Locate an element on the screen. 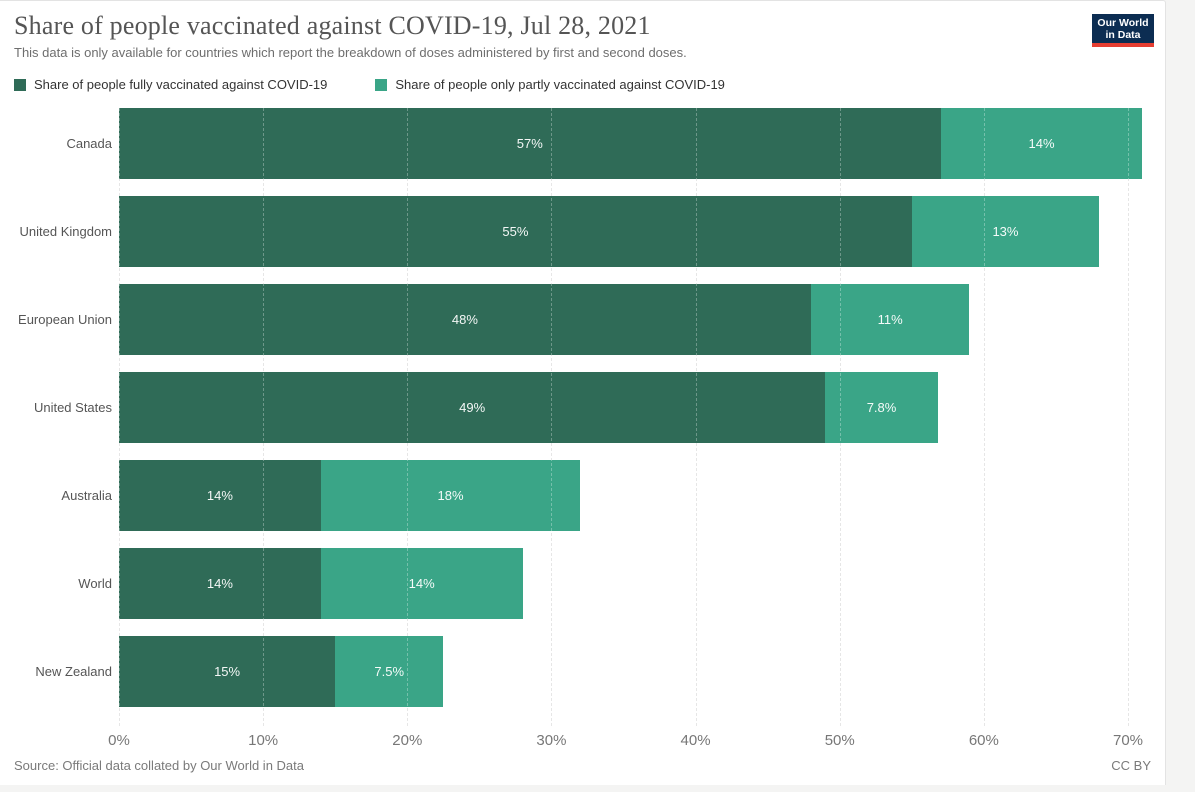 The height and width of the screenshot is (792, 1195). bar-value-label: 55% is located at coordinates (515, 231).